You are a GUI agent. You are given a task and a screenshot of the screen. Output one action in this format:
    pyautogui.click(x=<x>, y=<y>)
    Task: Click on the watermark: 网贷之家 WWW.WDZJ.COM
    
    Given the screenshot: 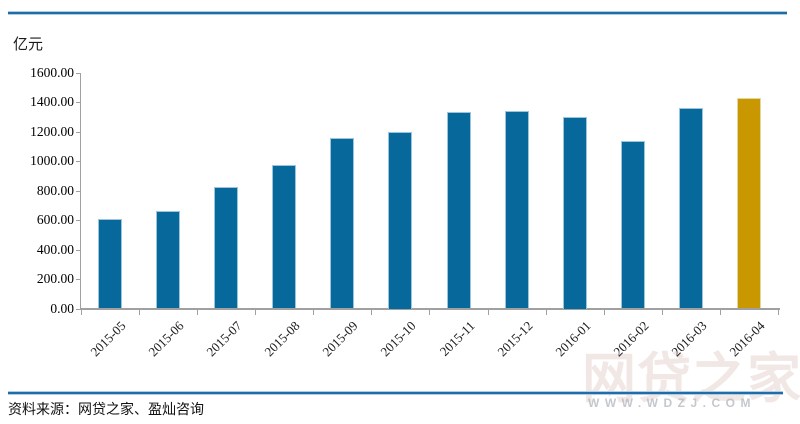 What is the action you would take?
    pyautogui.click(x=689, y=375)
    